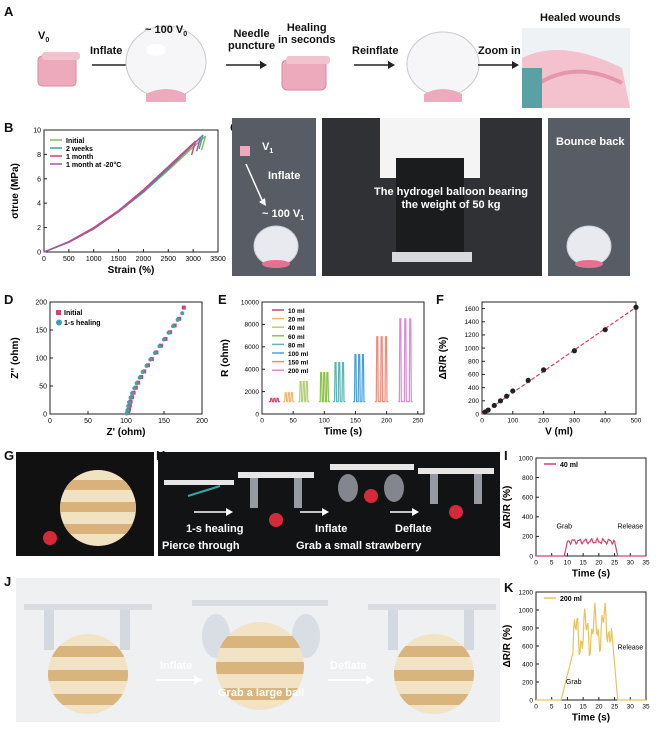 This screenshot has height=738, width=660. I want to click on annotation-grab: Grab, so click(574, 682).